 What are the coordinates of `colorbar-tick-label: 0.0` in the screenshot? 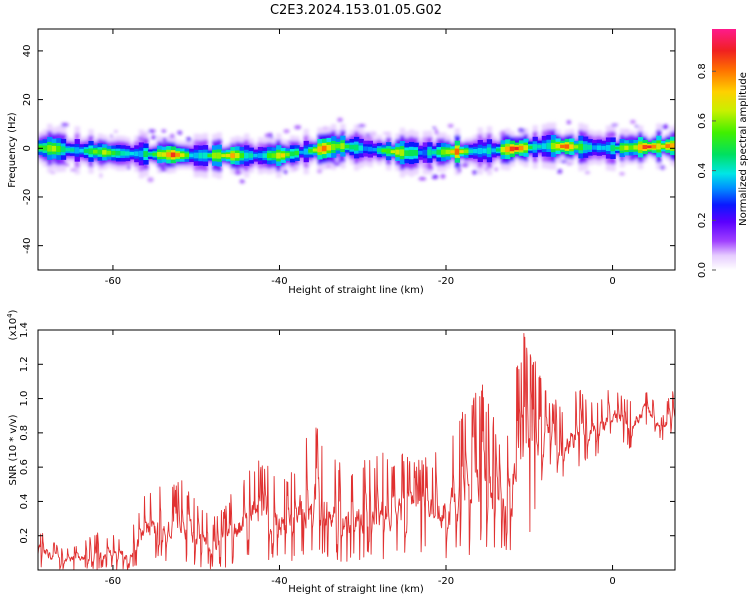 It's located at (702, 270).